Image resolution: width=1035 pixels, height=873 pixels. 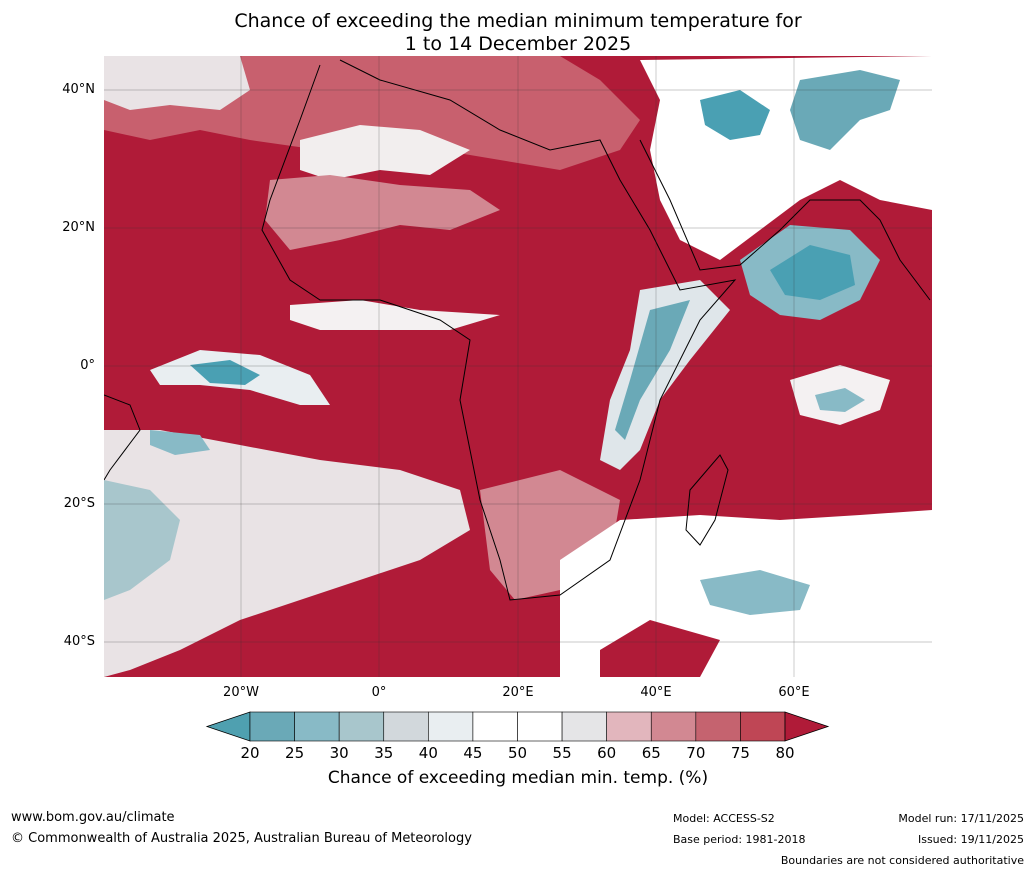 I want to click on colorbar-tick-label: 65, so click(x=651, y=753).